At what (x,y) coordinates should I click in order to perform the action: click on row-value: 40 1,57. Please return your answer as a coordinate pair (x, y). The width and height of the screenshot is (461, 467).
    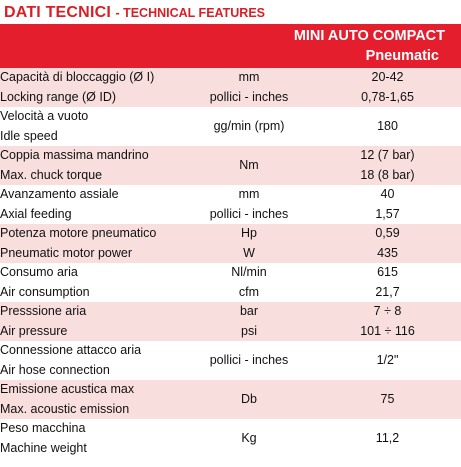
    Looking at the image, I should click on (387, 204).